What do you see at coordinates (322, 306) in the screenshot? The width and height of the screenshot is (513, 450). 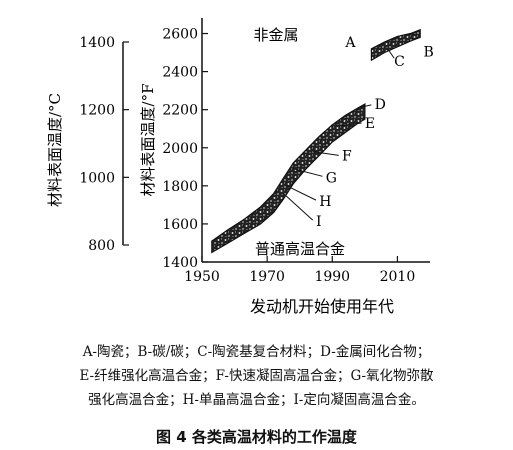 I see `x-axis-label: 发动机开始使用年代` at bounding box center [322, 306].